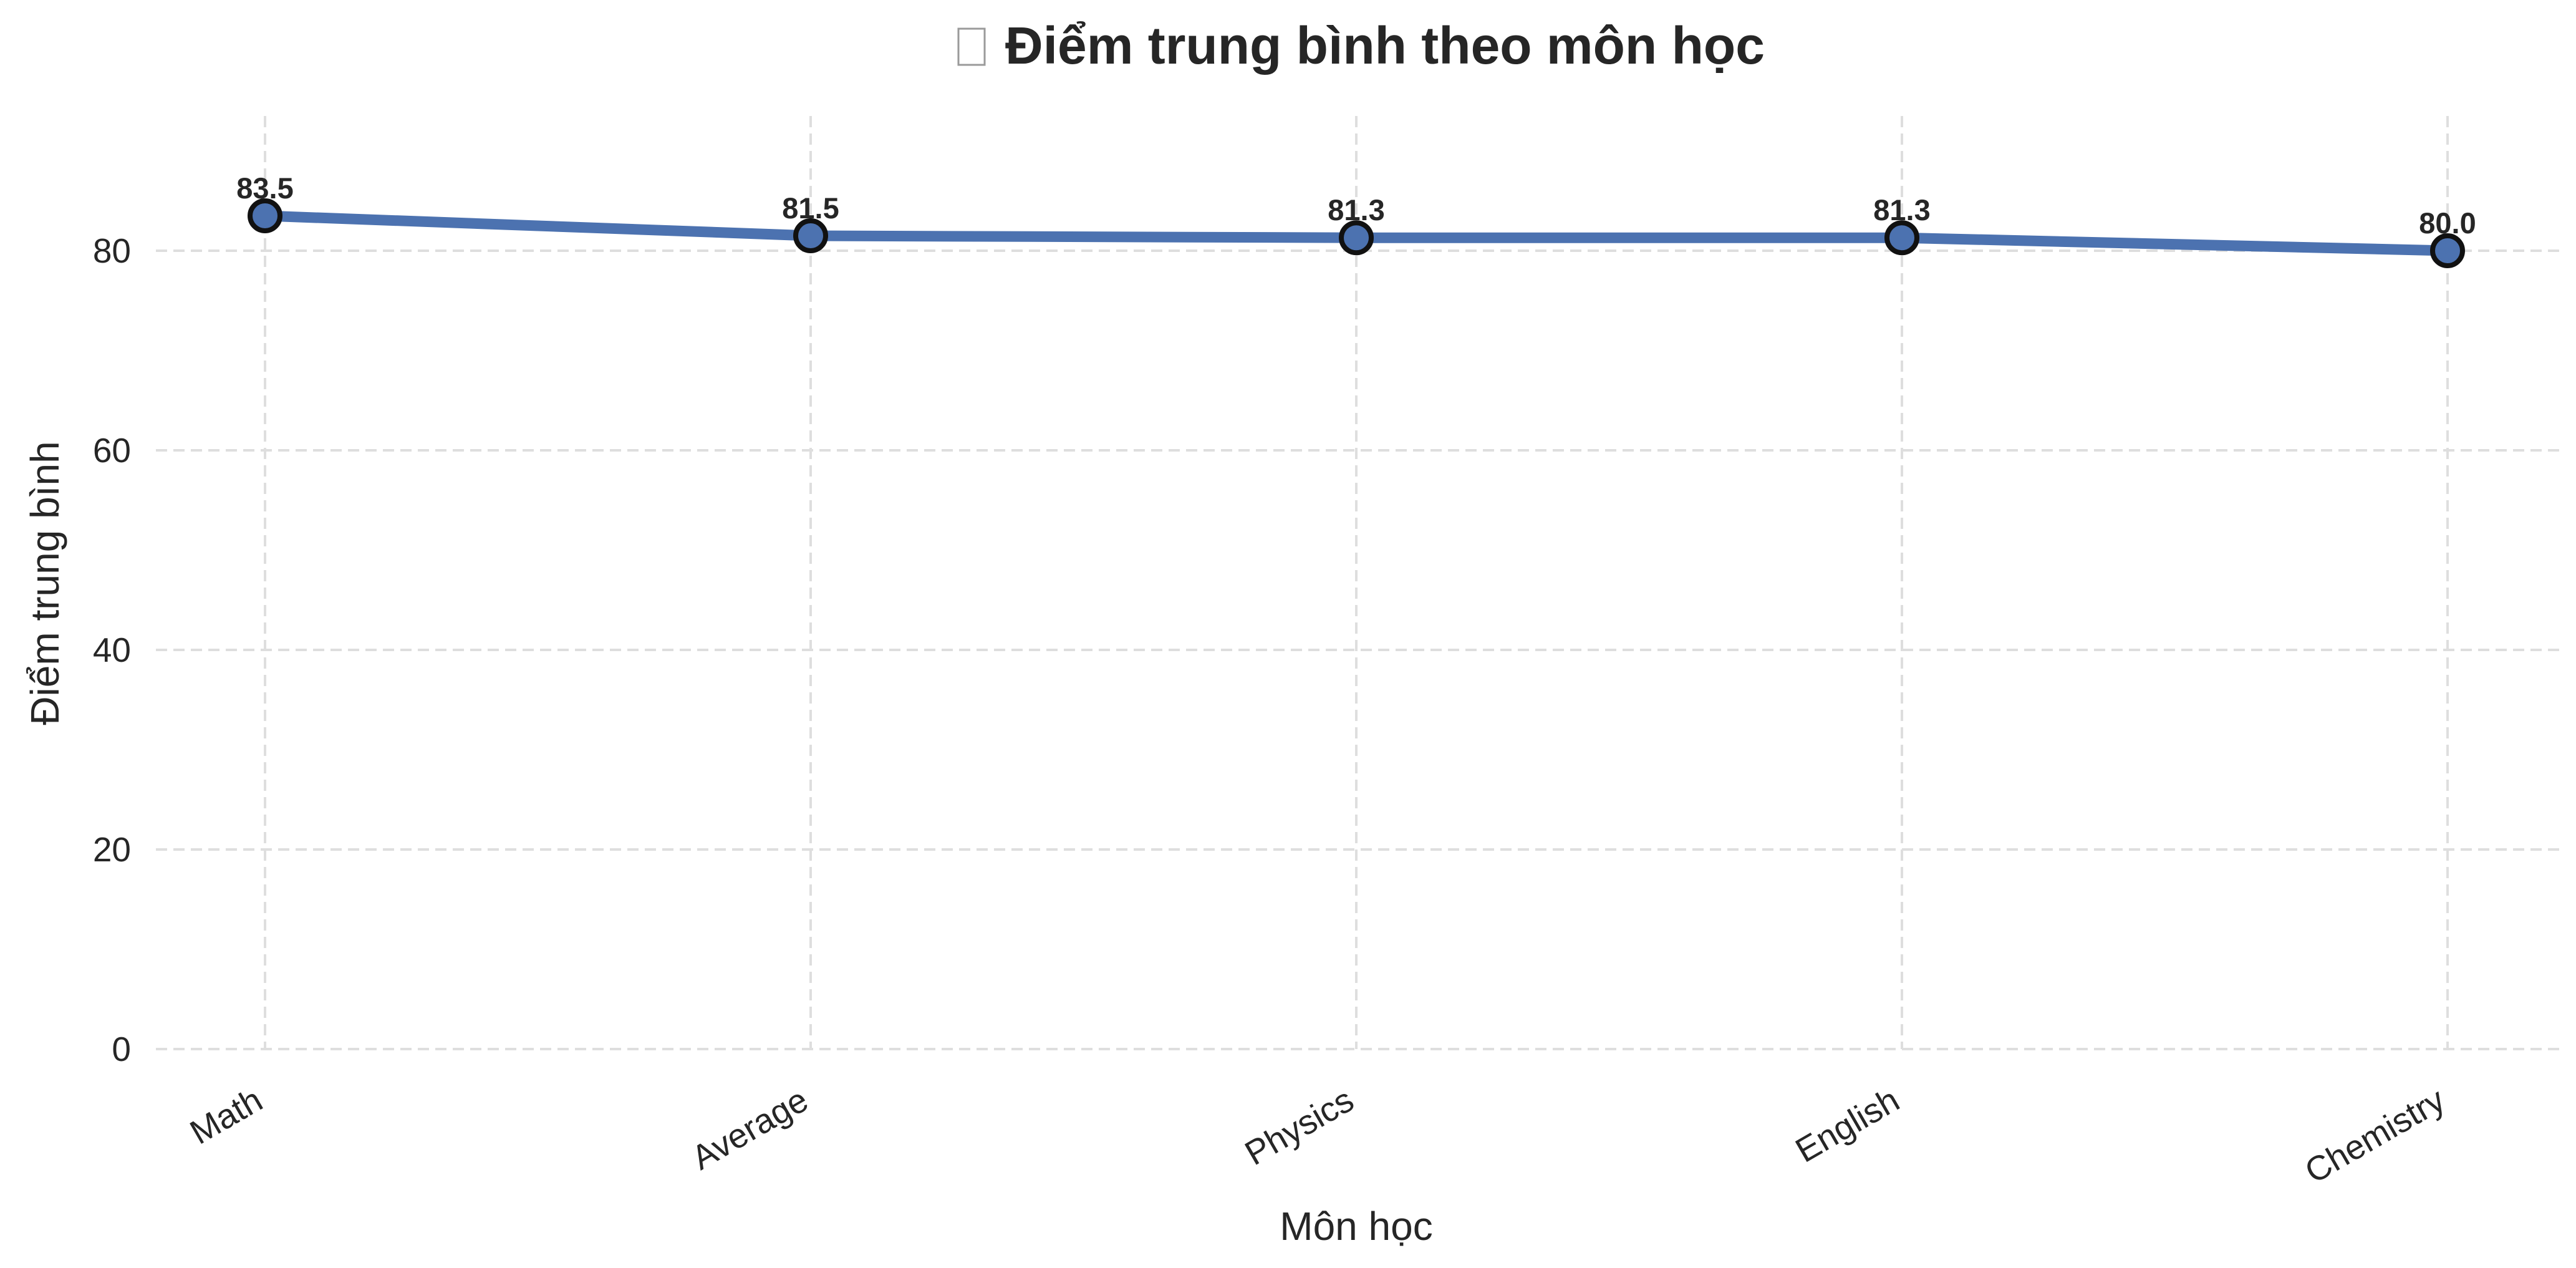 This screenshot has width=2576, height=1268. I want to click on y-tick-label-60: 60, so click(112, 450).